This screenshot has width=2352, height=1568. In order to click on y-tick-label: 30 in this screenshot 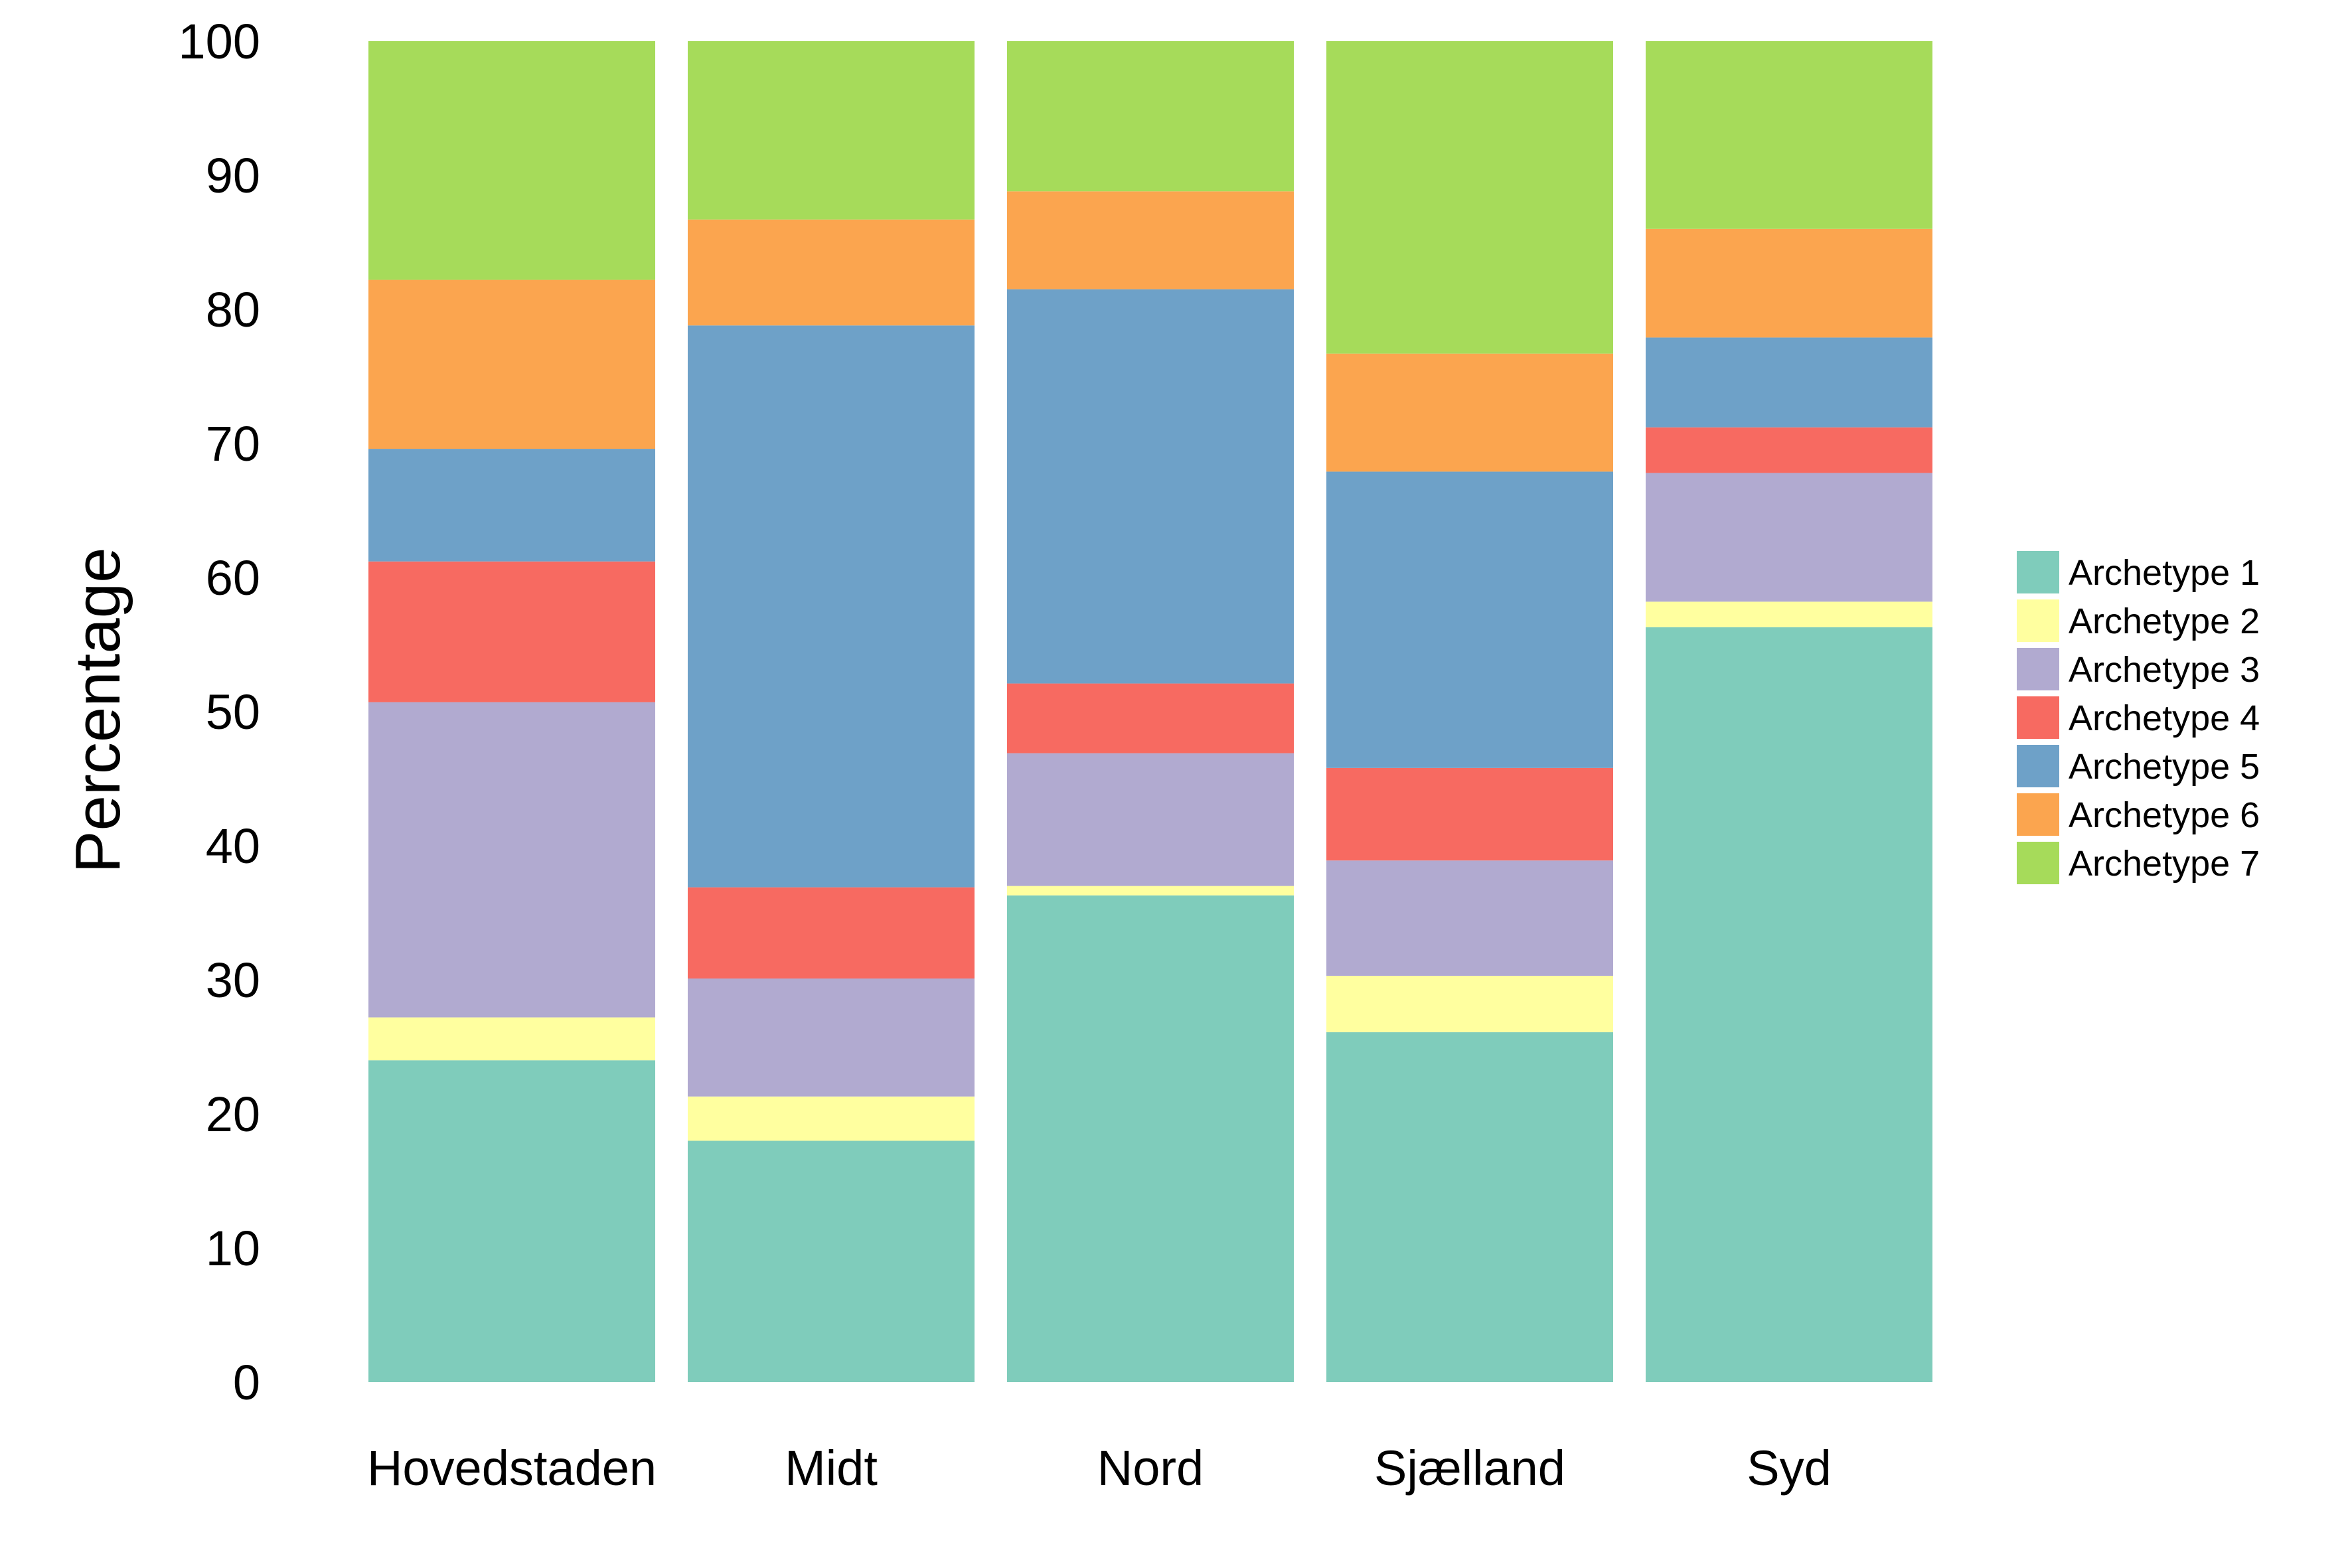, I will do `click(233, 981)`.